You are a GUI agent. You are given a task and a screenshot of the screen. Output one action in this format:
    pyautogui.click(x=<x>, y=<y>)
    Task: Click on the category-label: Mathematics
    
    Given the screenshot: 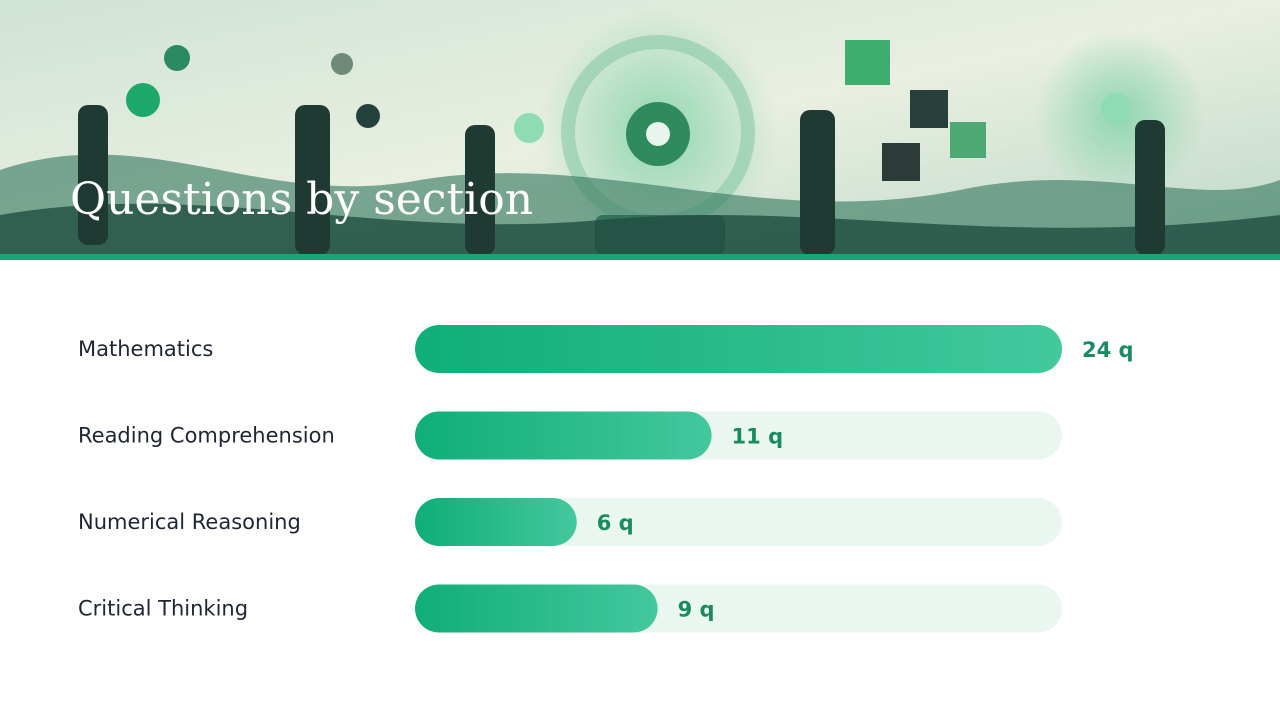 What is the action you would take?
    pyautogui.click(x=145, y=349)
    